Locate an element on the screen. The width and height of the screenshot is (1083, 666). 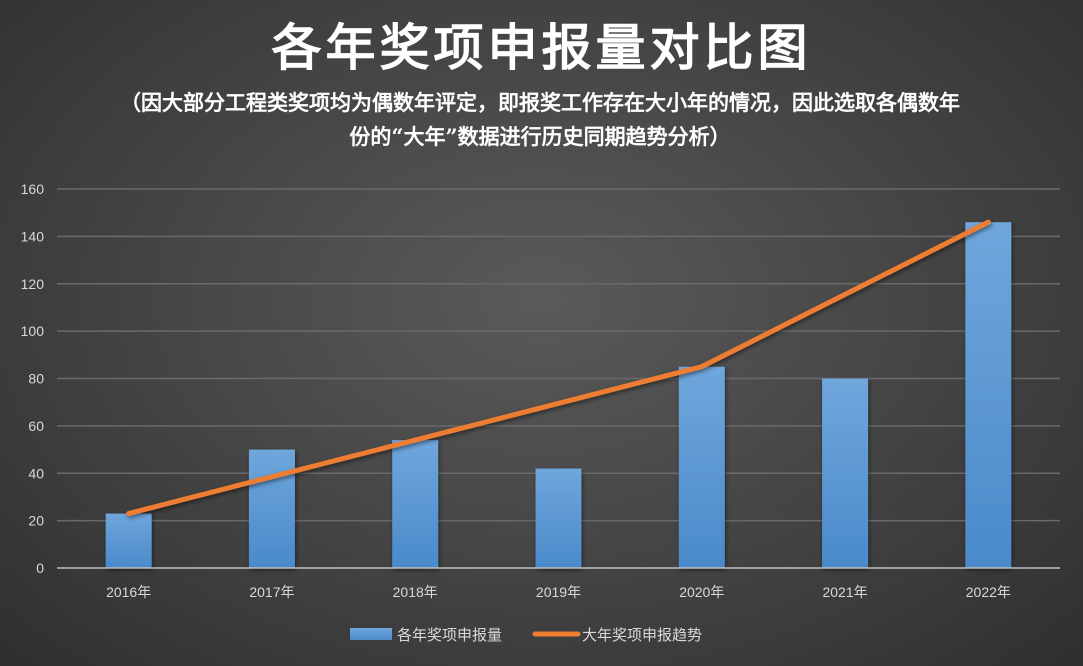
chart-title: 各年奖项申报量对比图 is located at coordinates (541, 47).